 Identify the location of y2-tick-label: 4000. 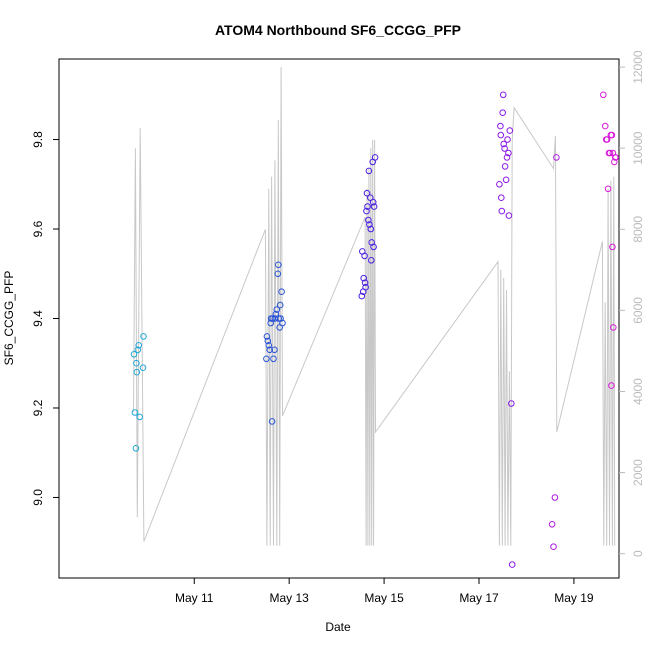
(638, 391).